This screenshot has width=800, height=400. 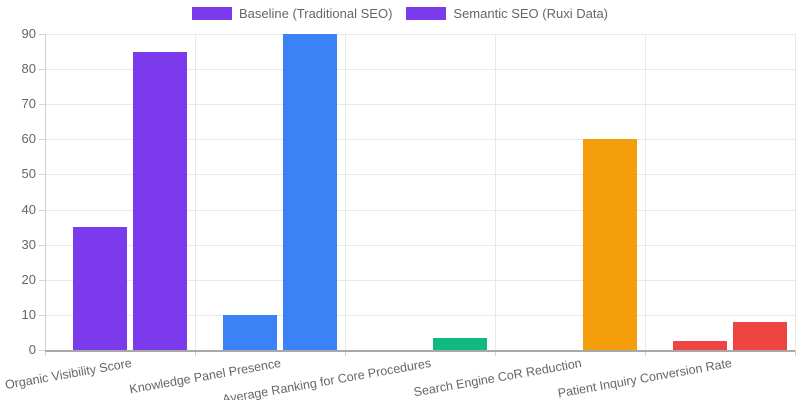 What do you see at coordinates (610, 244) in the screenshot?
I see `bar-series2-category4` at bounding box center [610, 244].